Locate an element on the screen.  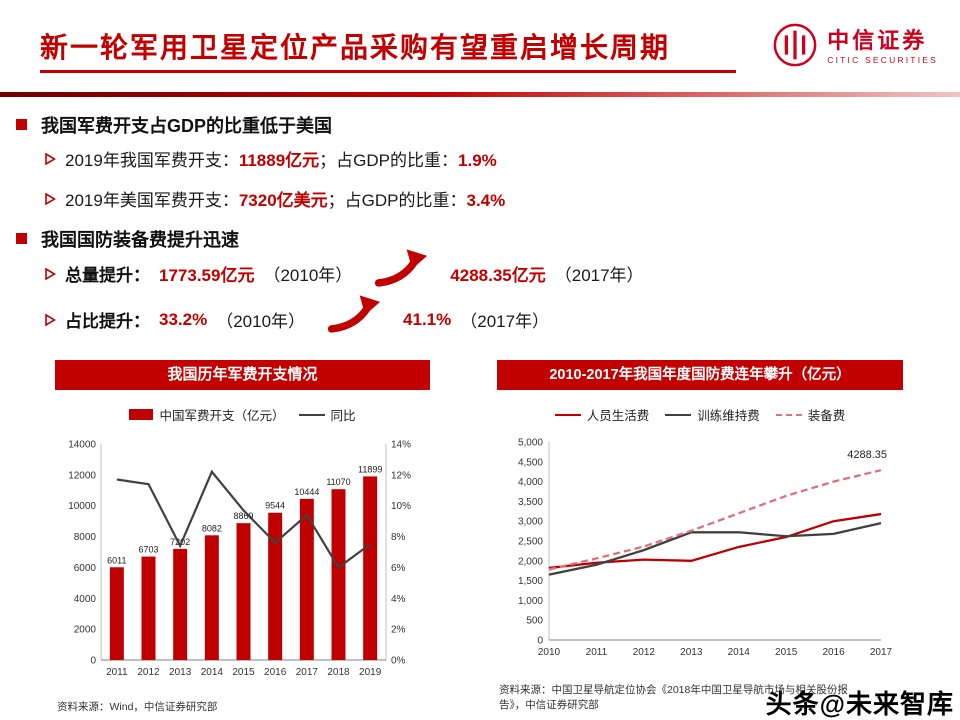
bar-value-label: 9544 is located at coordinates (275, 506).